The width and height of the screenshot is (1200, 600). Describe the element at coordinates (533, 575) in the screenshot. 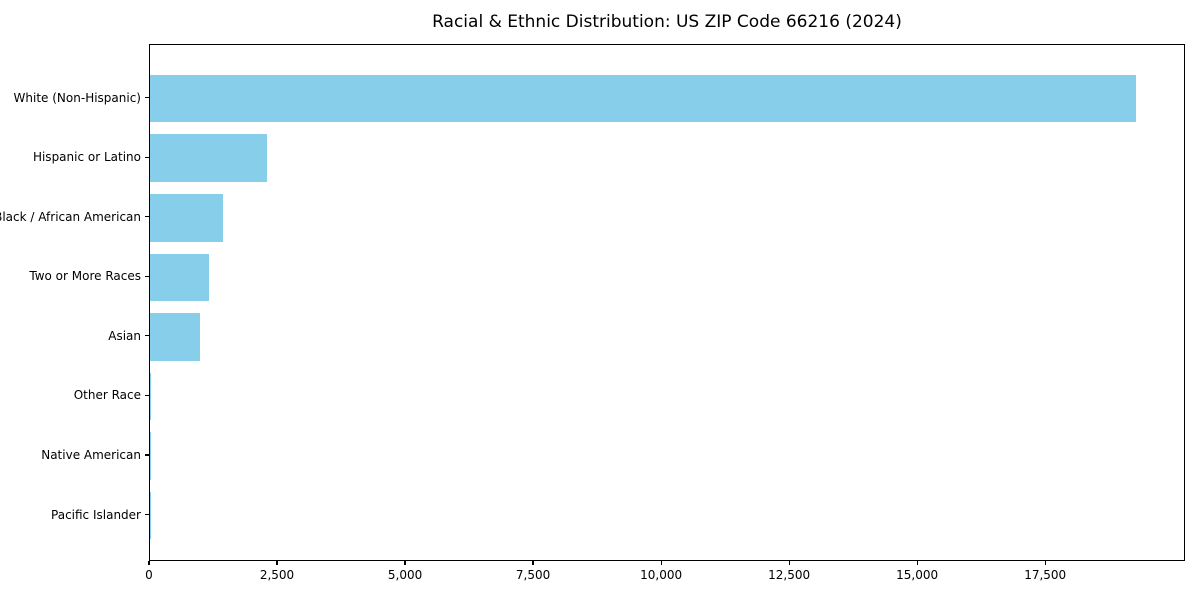

I see `x-axis-tick-label: 7,500` at that location.